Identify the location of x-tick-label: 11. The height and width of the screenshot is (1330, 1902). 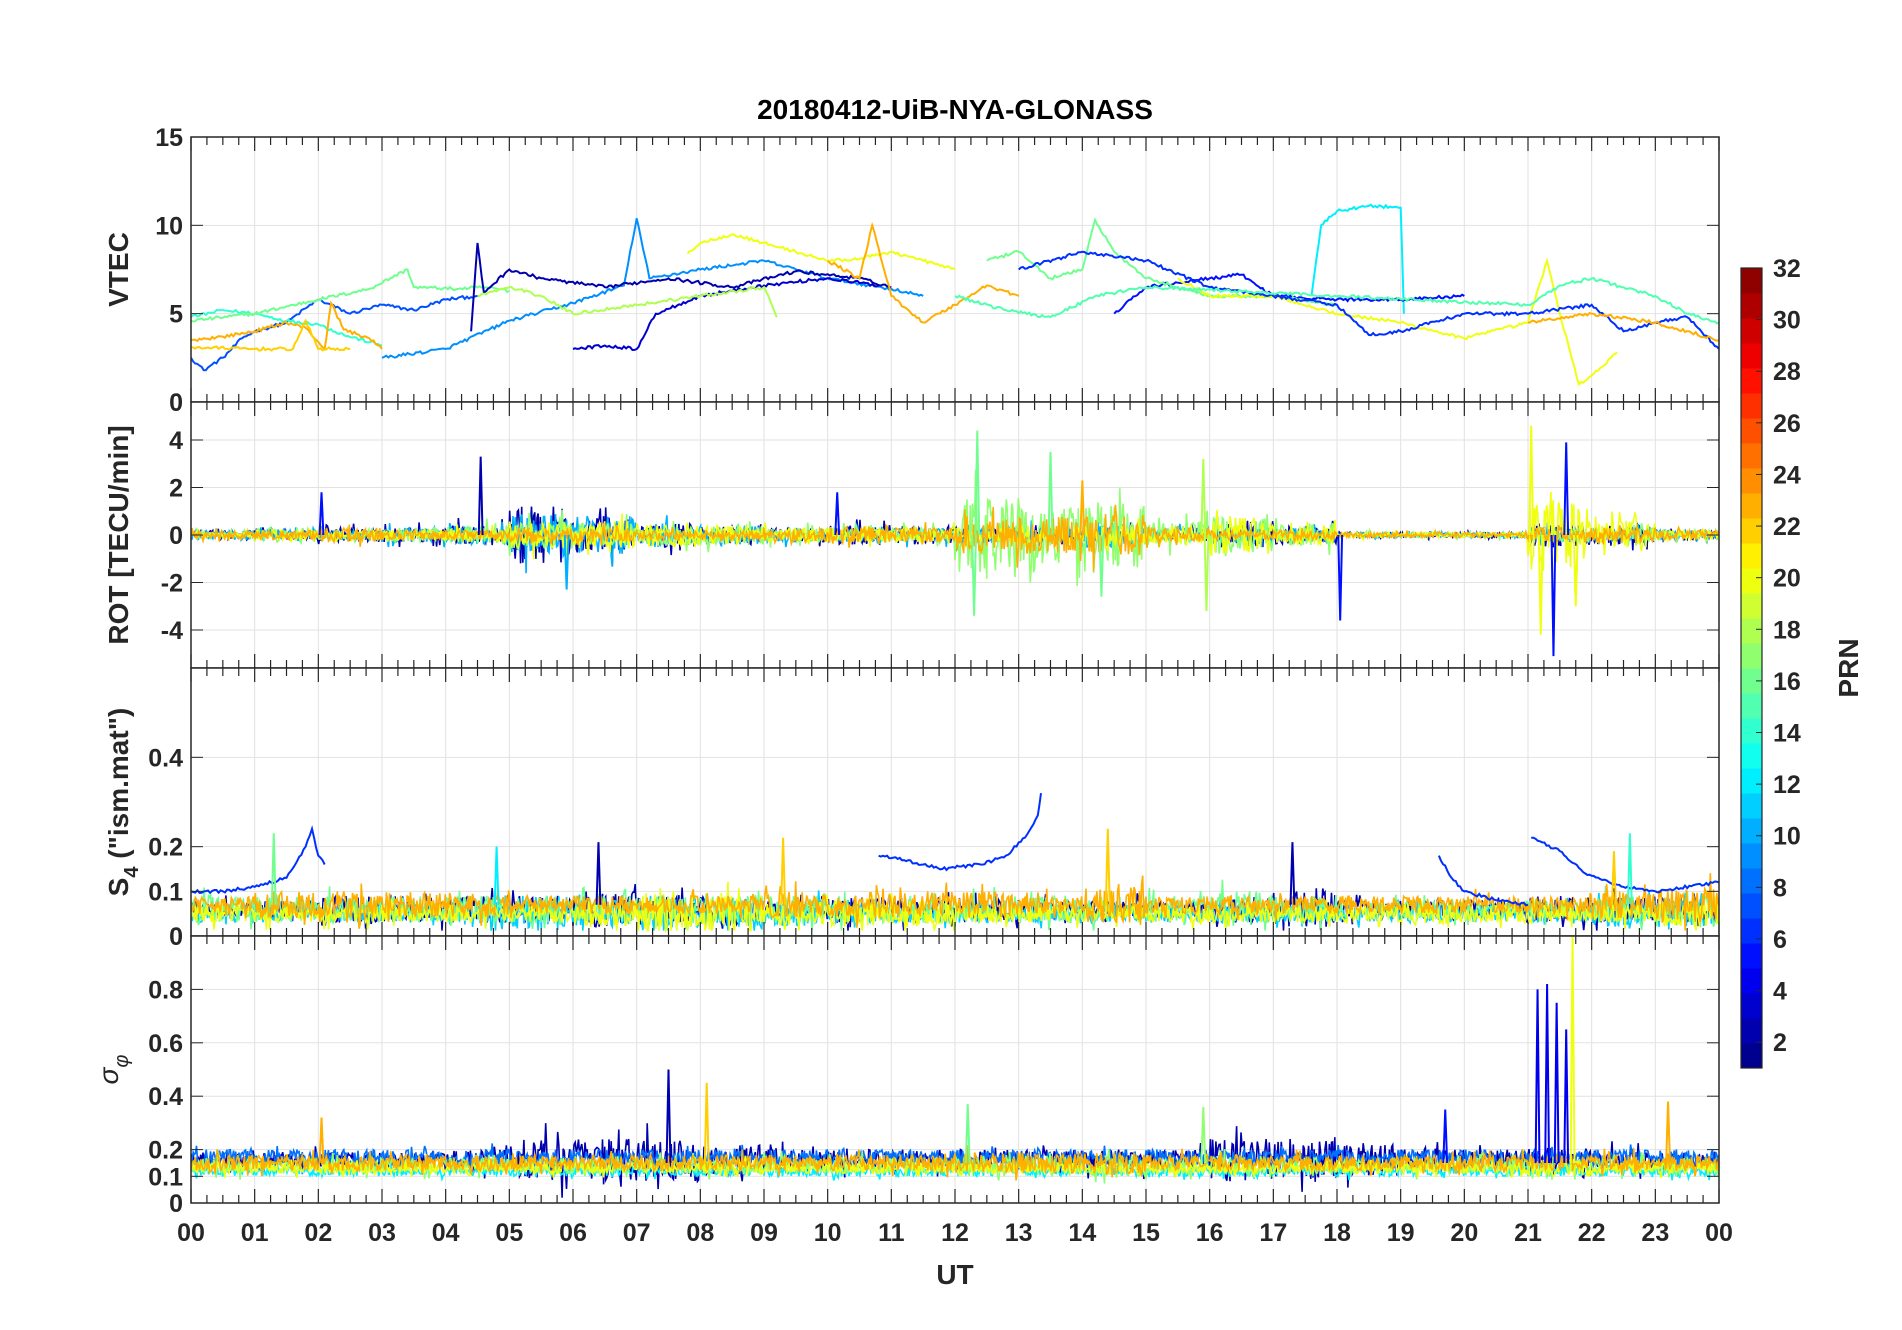
(891, 1233).